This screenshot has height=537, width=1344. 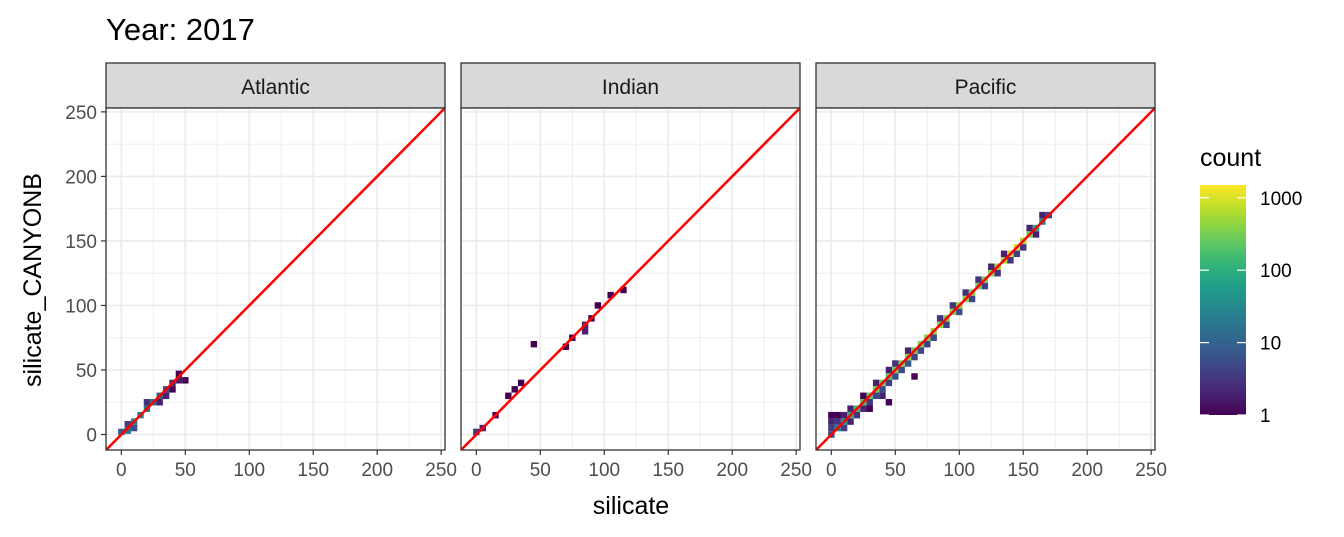 What do you see at coordinates (1251, 285) in the screenshot?
I see `legend: count 1 10 100 1000` at bounding box center [1251, 285].